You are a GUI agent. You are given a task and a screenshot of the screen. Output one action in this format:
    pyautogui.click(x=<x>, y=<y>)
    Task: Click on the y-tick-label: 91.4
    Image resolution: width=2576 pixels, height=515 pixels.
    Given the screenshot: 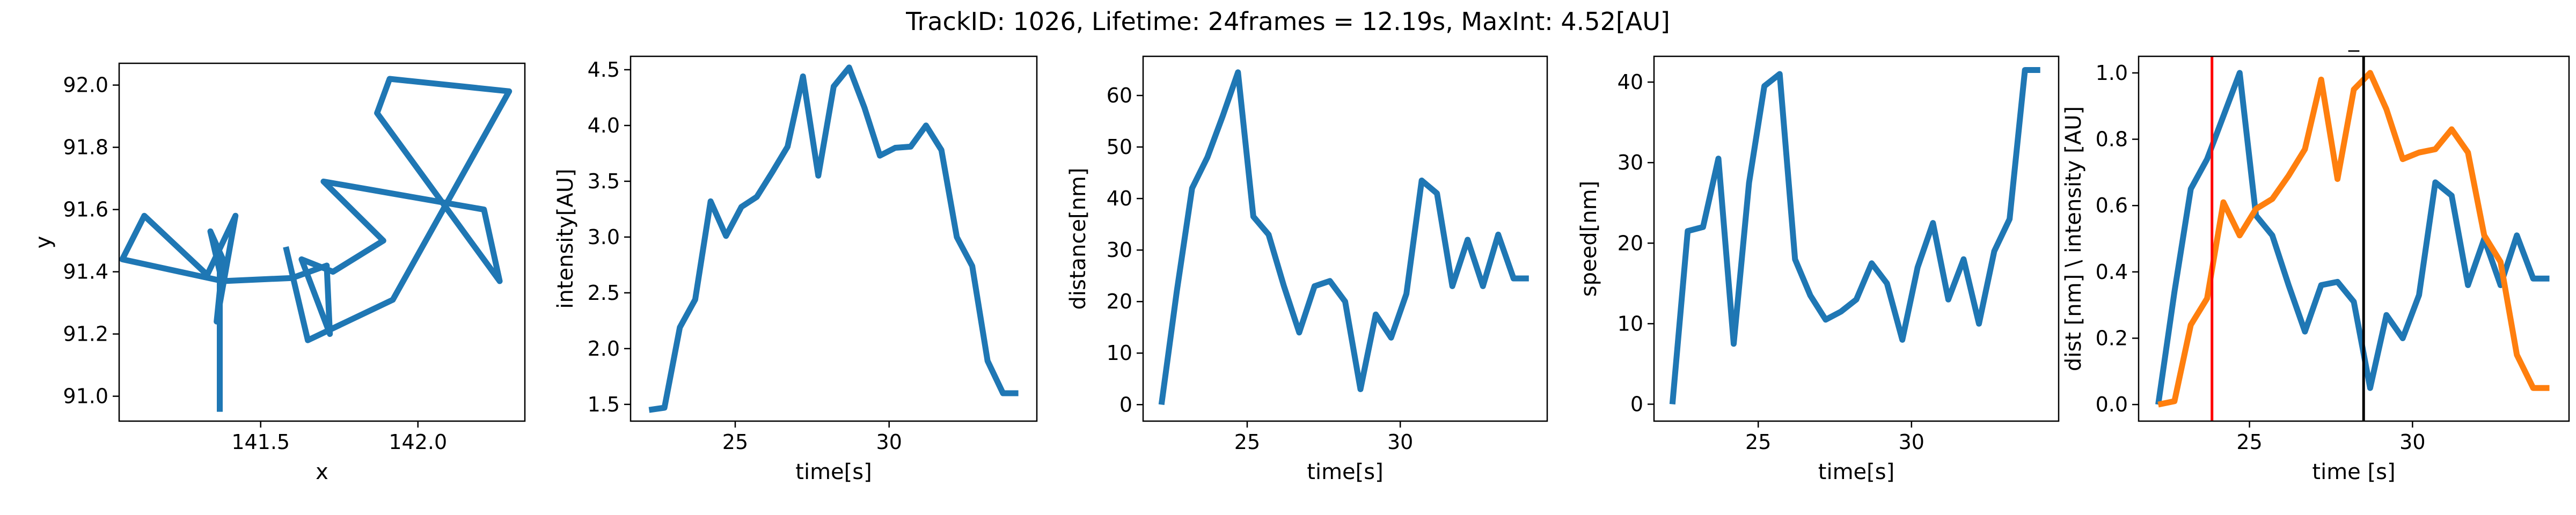 What is the action you would take?
    pyautogui.click(x=85, y=272)
    